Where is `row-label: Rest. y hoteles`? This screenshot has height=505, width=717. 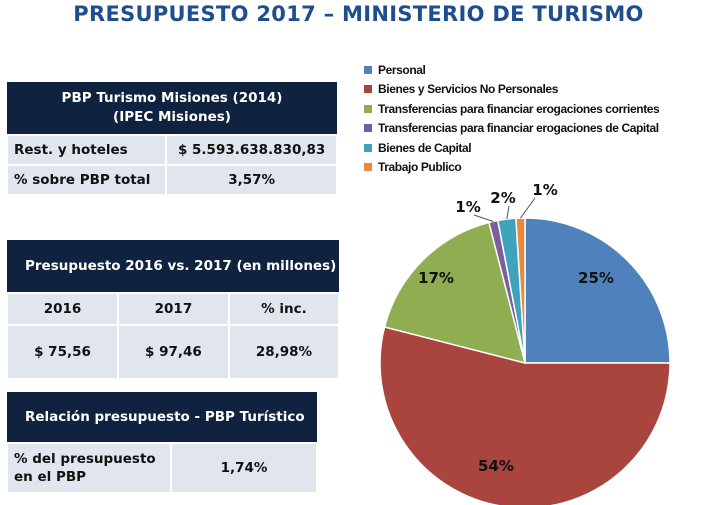 row-label: Rest. y hoteles is located at coordinates (86, 150).